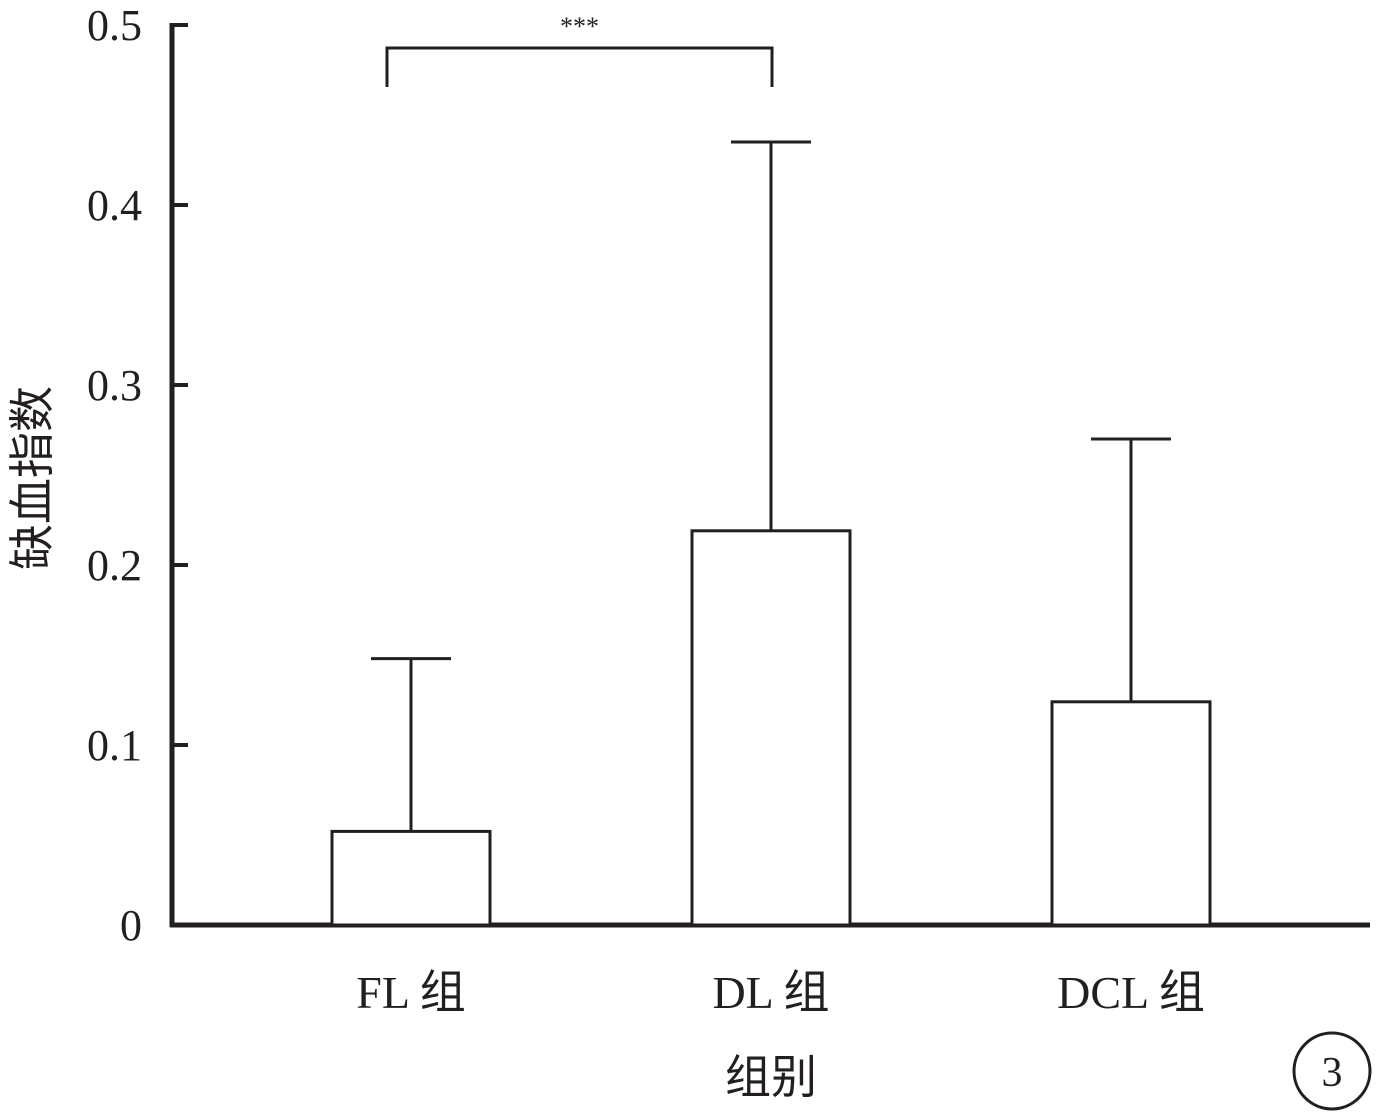  What do you see at coordinates (114, 745) in the screenshot?
I see `y-tick-label: 0.1` at bounding box center [114, 745].